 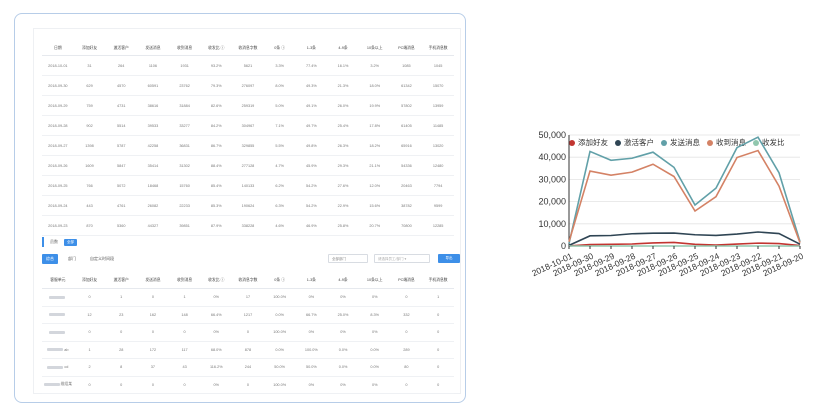 What do you see at coordinates (89, 185) in the screenshot?
I see `table-cell: 766` at bounding box center [89, 185].